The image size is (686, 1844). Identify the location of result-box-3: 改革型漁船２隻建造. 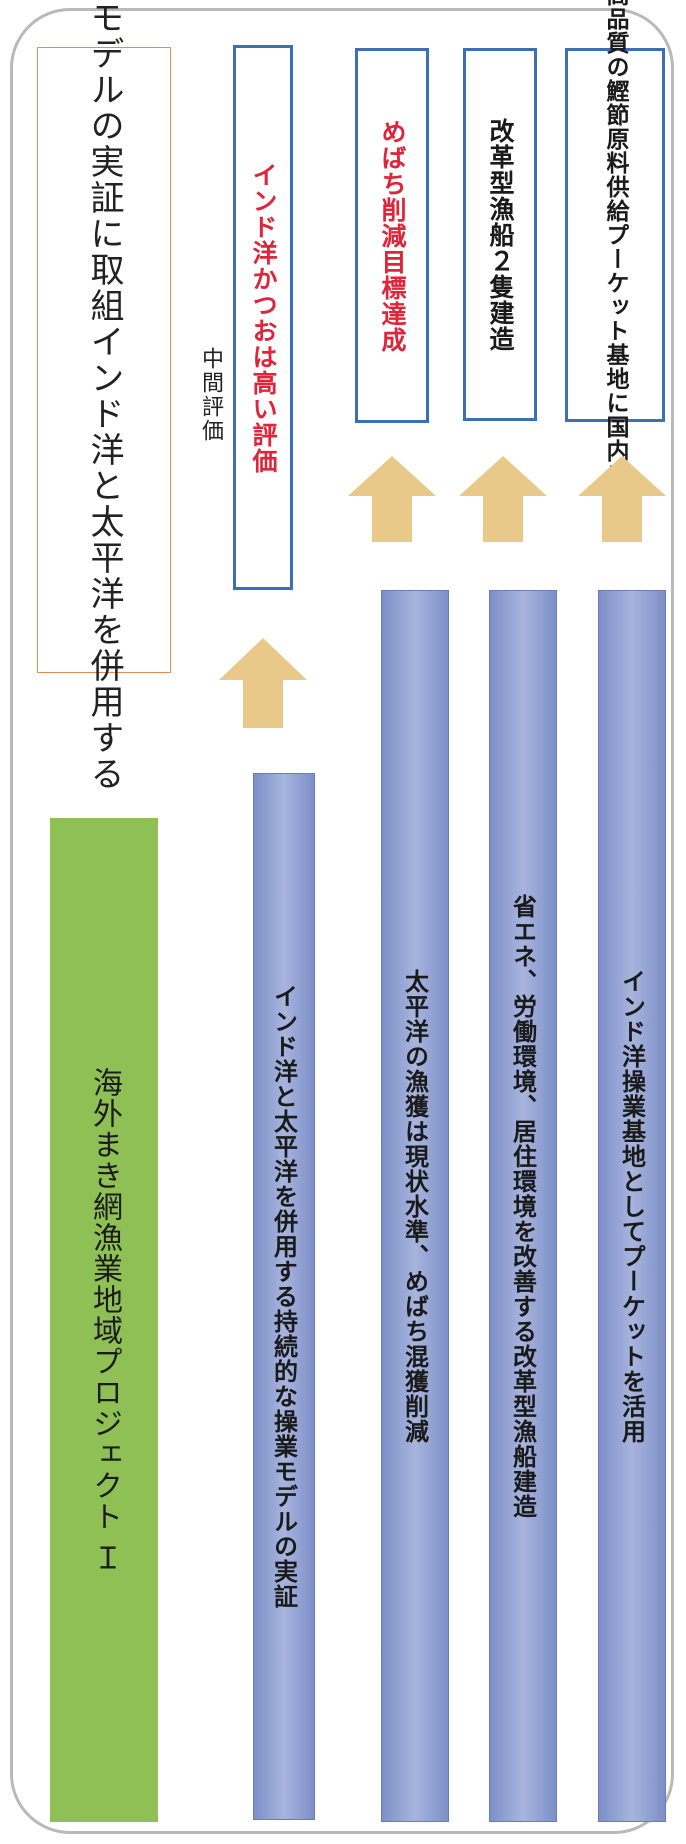
(500, 234).